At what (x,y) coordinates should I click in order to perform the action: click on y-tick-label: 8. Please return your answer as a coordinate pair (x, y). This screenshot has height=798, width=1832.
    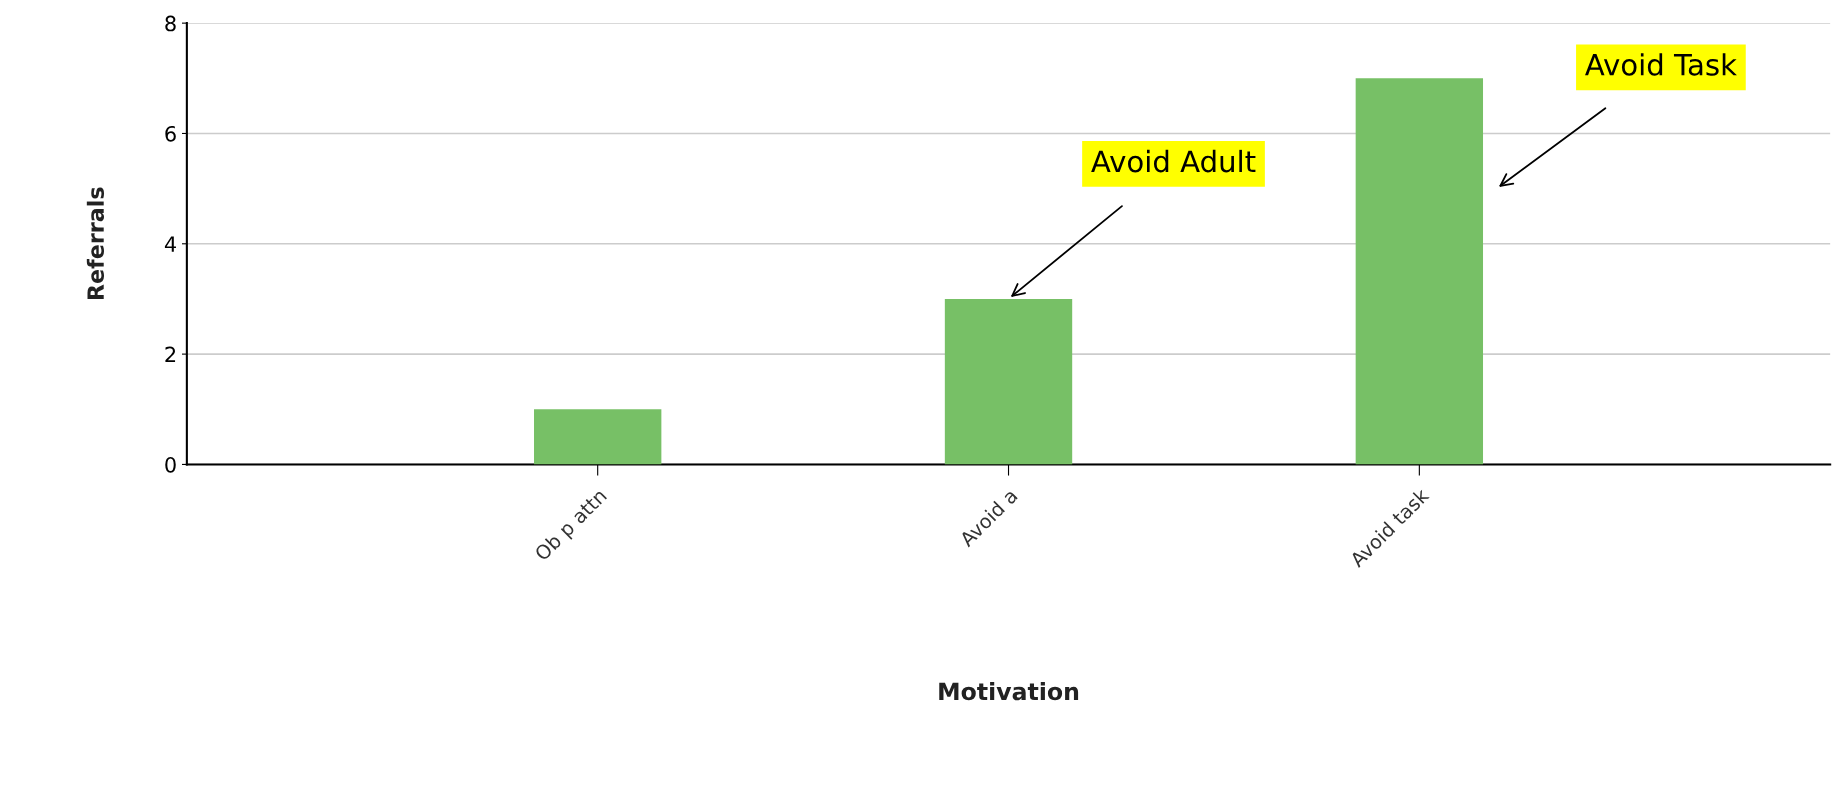
    Looking at the image, I should click on (170, 23).